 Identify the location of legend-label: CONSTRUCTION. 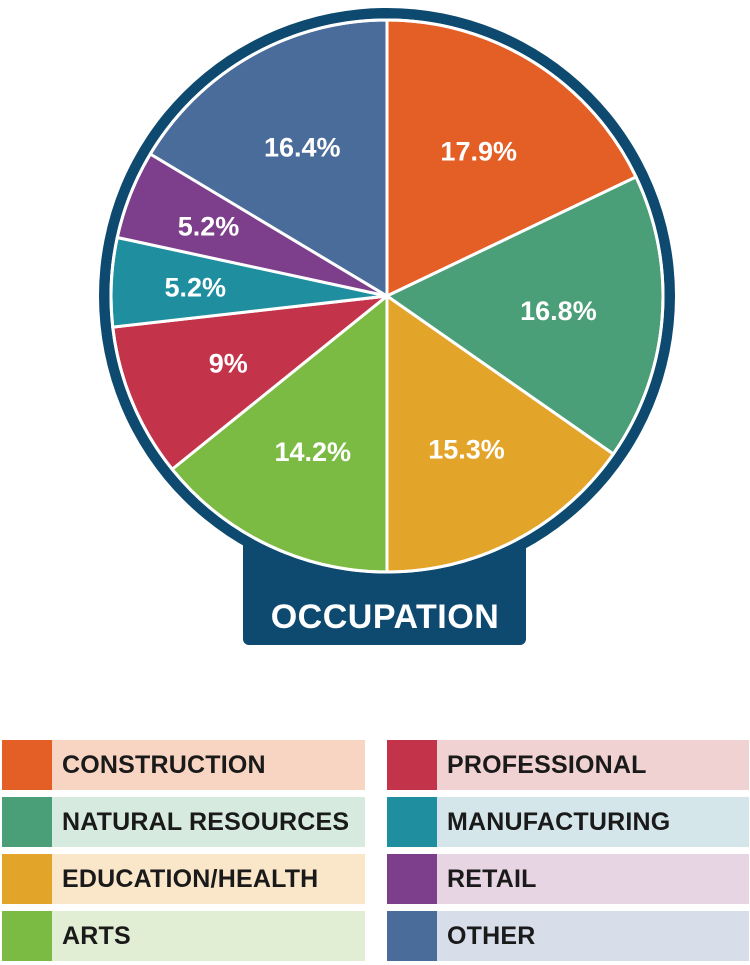
(164, 764).